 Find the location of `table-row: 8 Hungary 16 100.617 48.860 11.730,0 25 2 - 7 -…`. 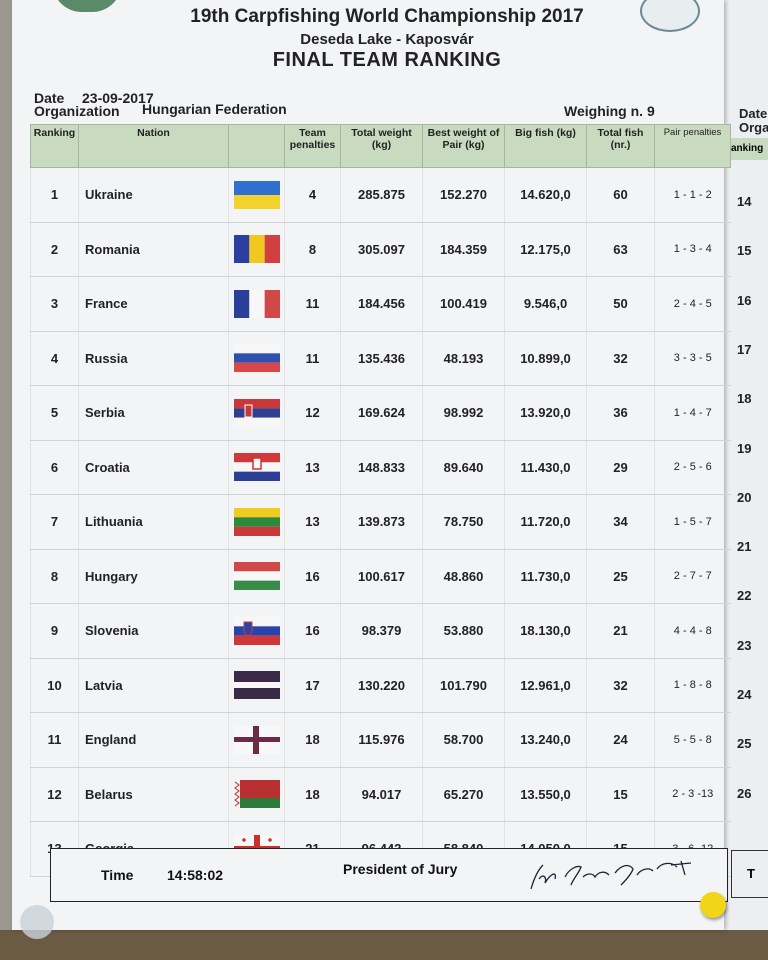

table-row: 8 Hungary 16 100.617 48.860 11.730,0 25 2 - 7 -… is located at coordinates (380, 576).